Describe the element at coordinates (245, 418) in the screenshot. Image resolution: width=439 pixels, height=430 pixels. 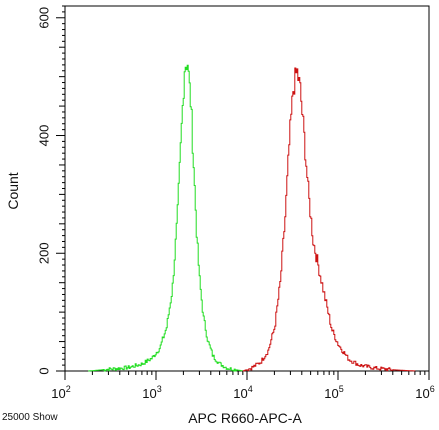
I see `x-axis-label: APC R660-APC-A` at that location.